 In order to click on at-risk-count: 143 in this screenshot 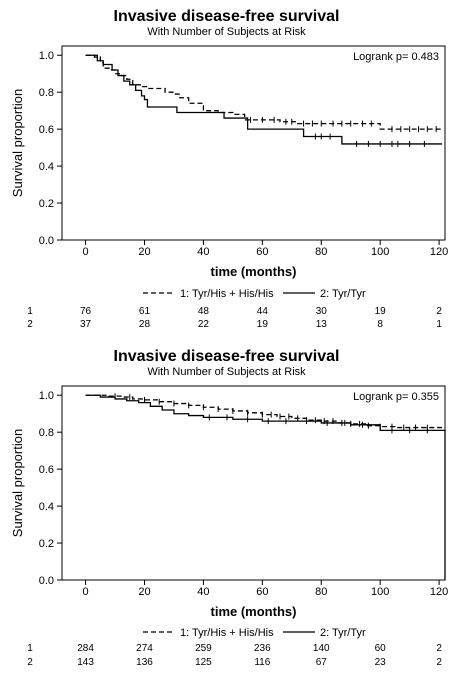, I will do `click(85, 662)`.